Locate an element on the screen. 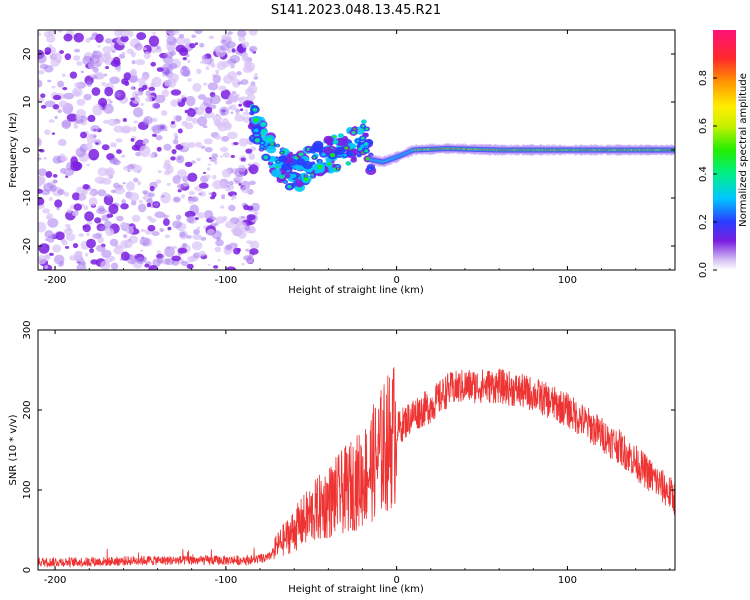  y-tick-label: -20 is located at coordinates (27, 246).